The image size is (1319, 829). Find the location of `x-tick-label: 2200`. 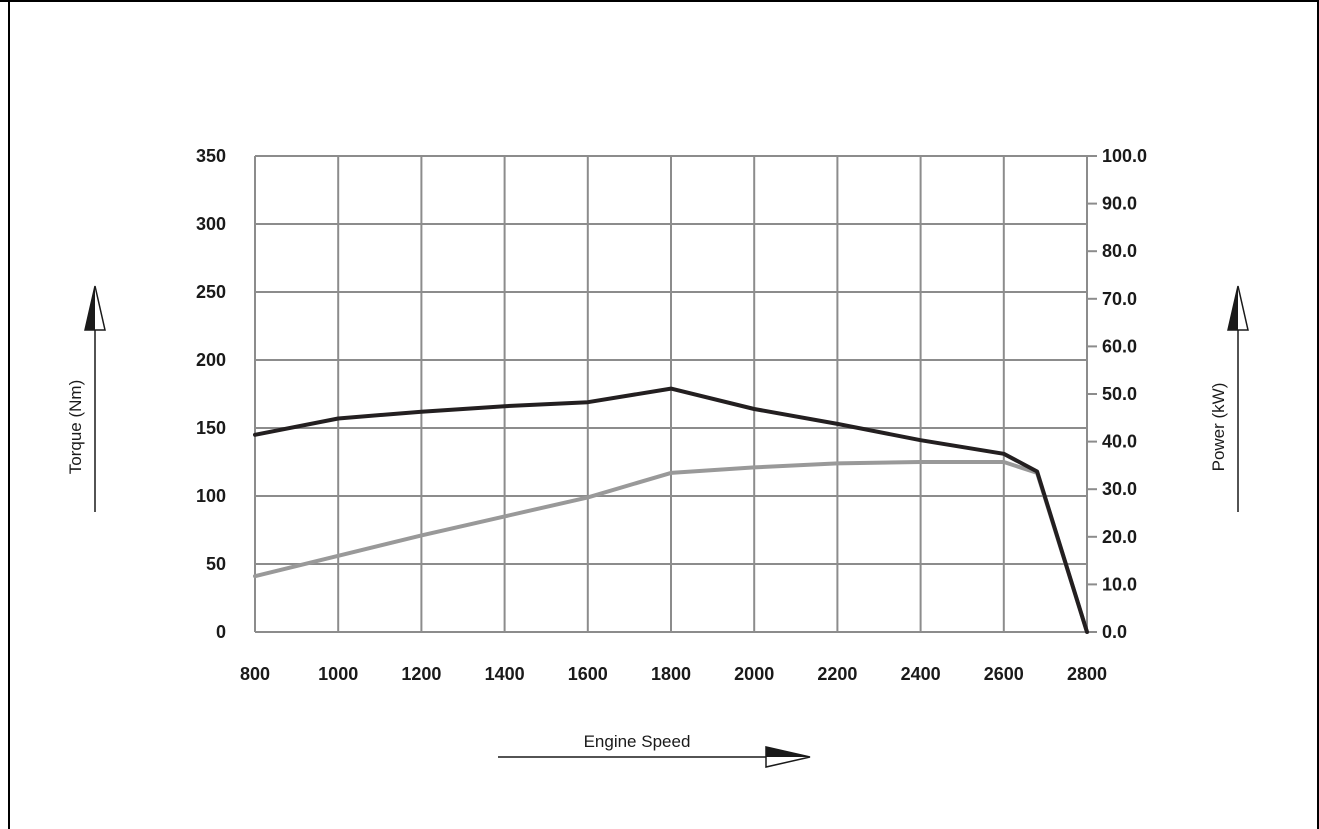

x-tick-label: 2200 is located at coordinates (837, 674).